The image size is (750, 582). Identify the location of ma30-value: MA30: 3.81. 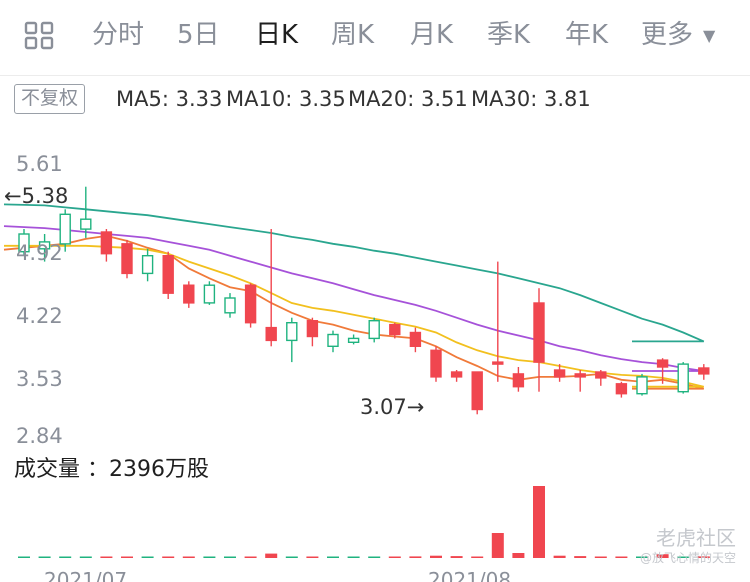
(531, 99).